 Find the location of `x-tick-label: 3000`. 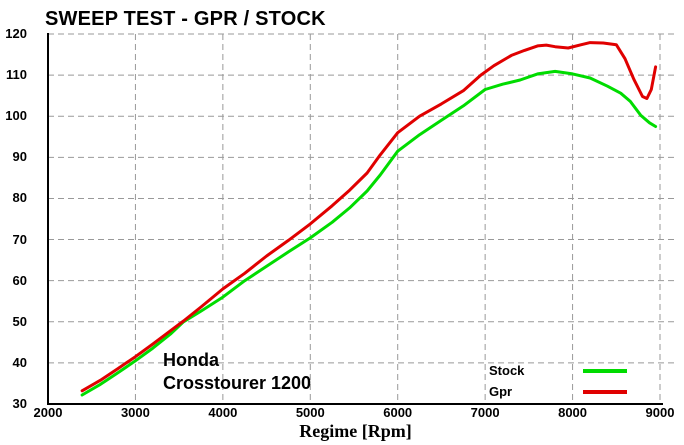

x-tick-label: 3000 is located at coordinates (135, 412).